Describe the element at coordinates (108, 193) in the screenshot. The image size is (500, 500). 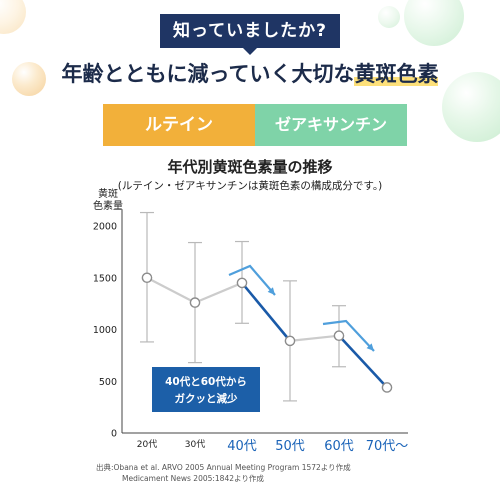
I see `y-axis-label-line-1: 黄斑` at that location.